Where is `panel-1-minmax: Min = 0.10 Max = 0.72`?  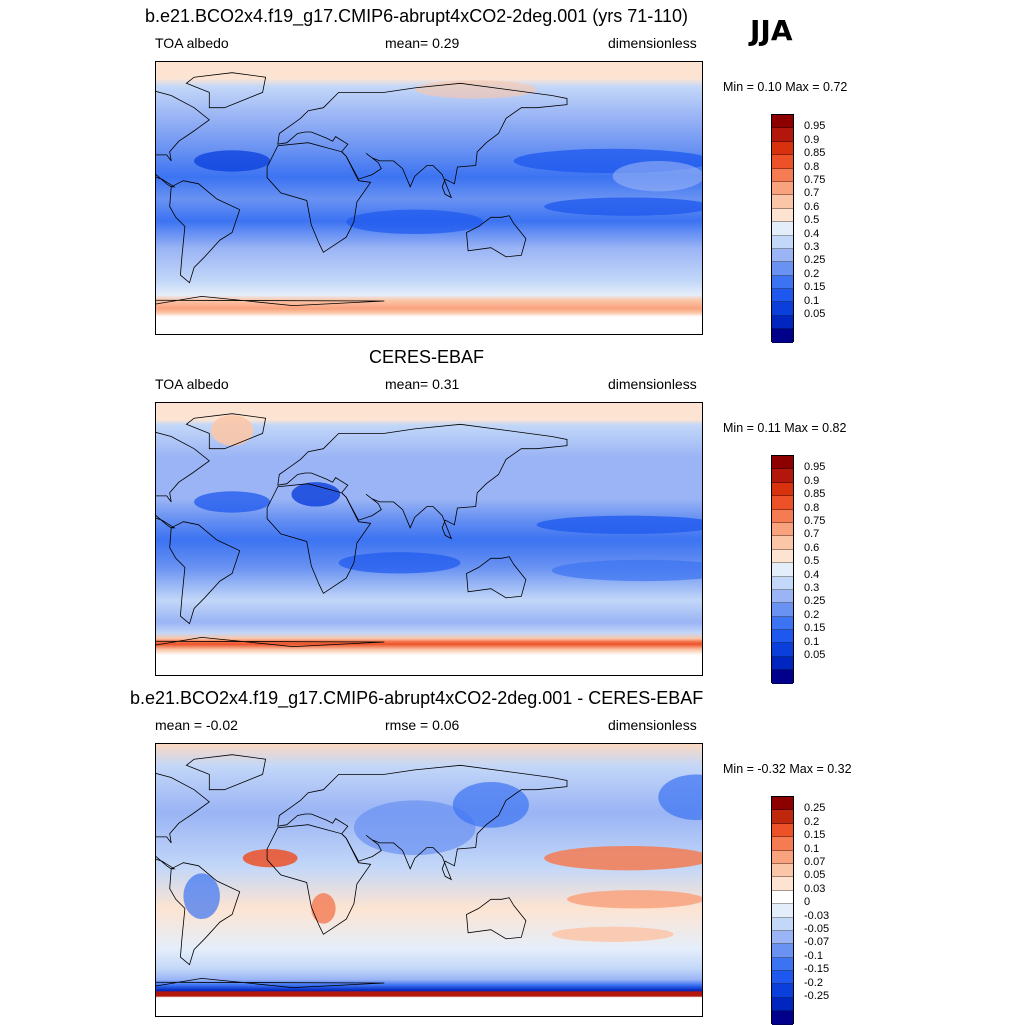
panel-1-minmax: Min = 0.10 Max = 0.72 is located at coordinates (785, 87).